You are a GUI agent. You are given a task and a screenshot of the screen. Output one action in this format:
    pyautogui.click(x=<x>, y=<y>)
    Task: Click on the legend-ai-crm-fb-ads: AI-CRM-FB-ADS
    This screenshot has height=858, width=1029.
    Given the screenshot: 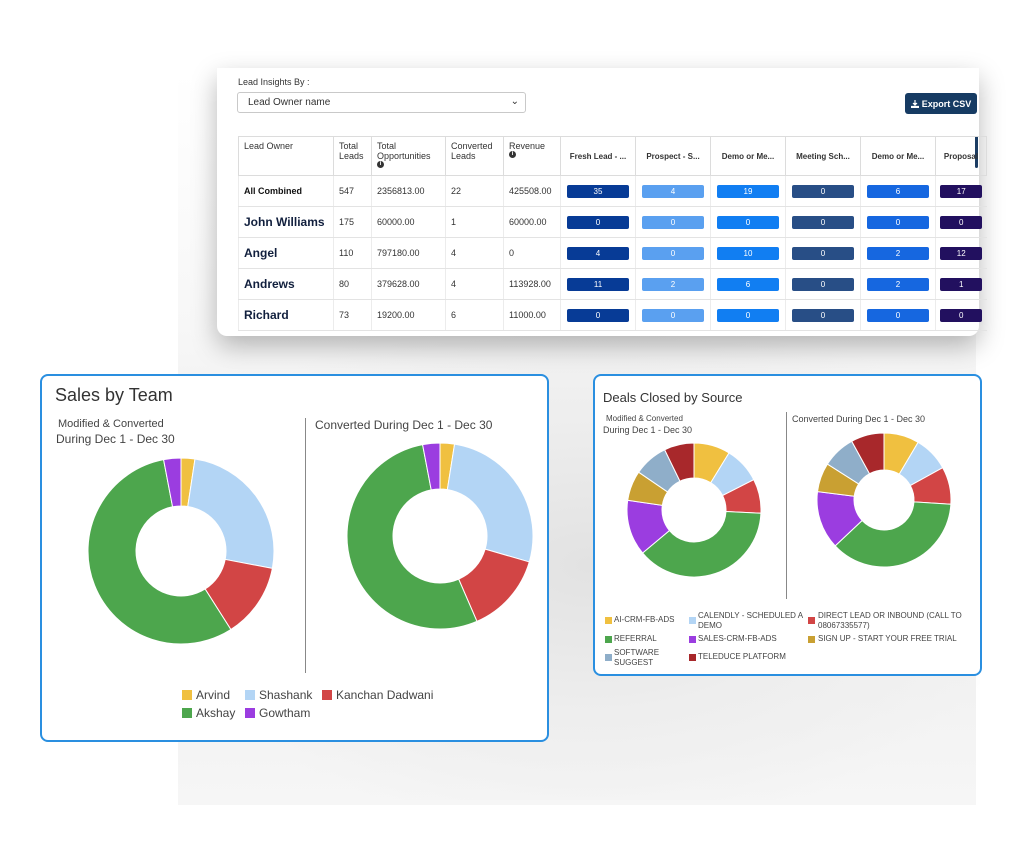 What is the action you would take?
    pyautogui.click(x=644, y=619)
    